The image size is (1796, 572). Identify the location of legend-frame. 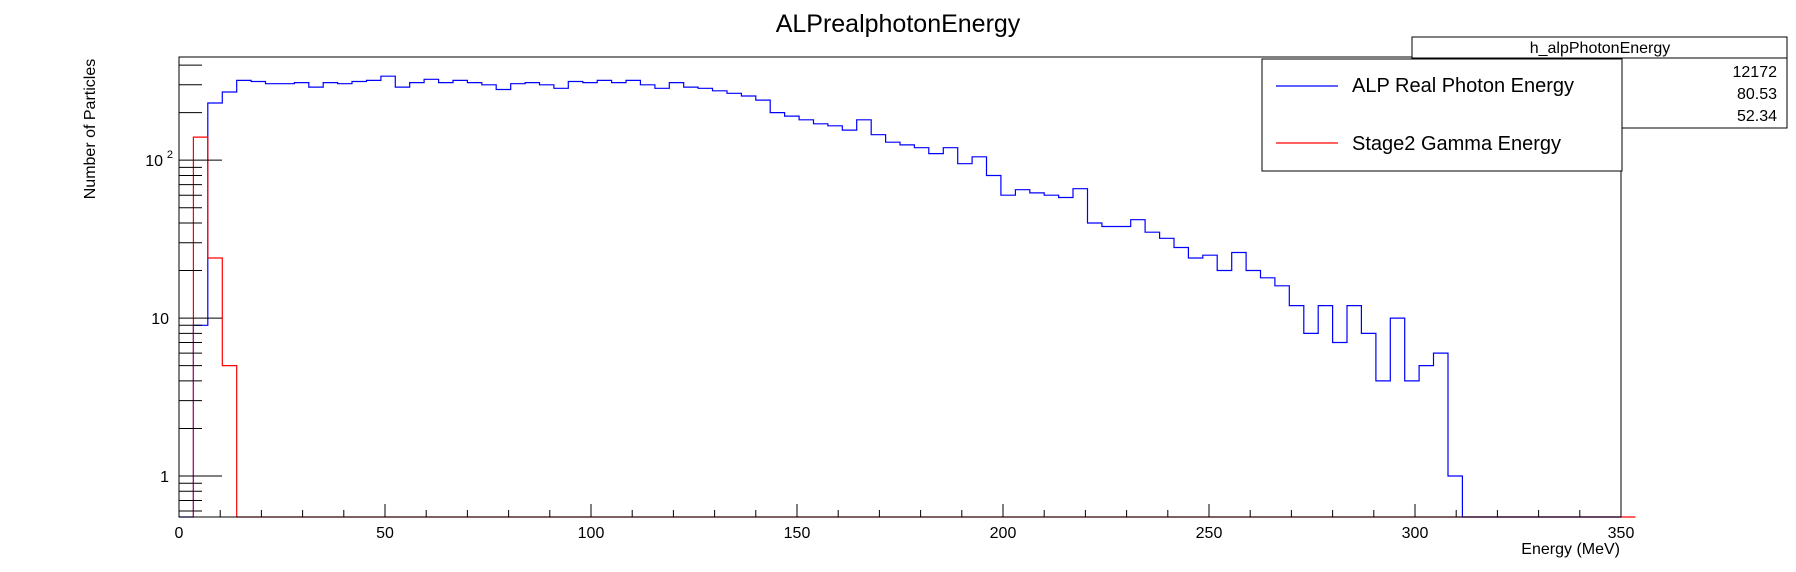
(1442, 115).